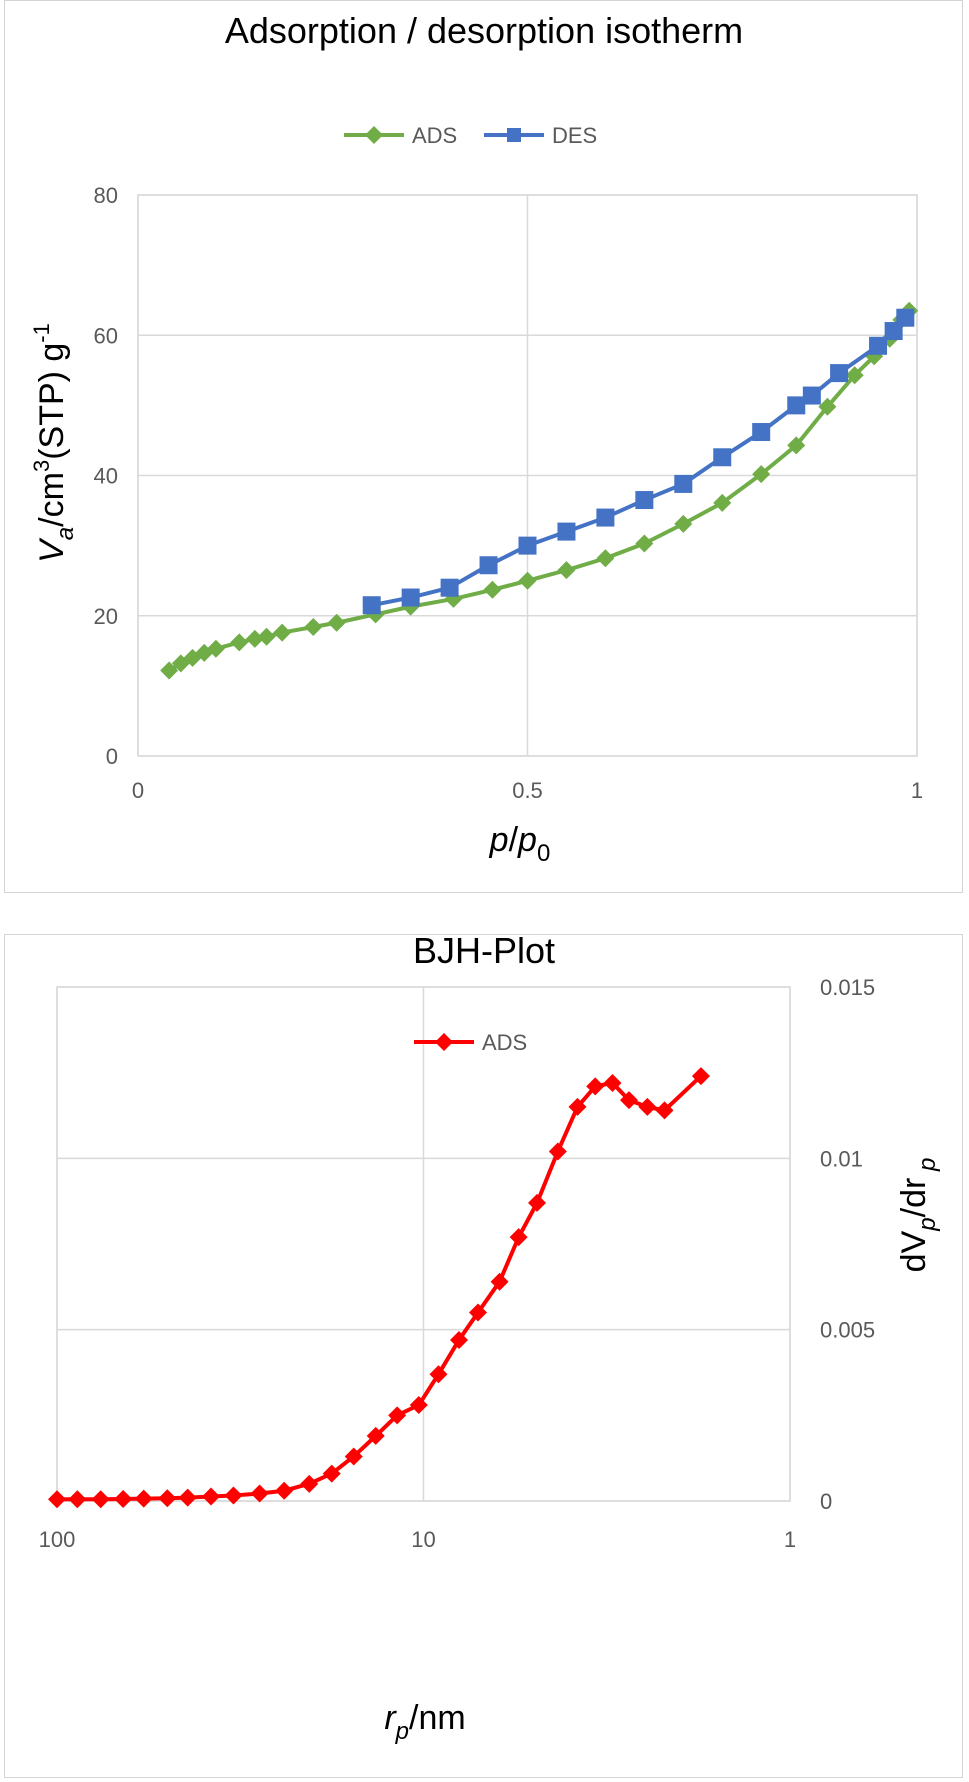  I want to click on axis-title-part: 0, so click(543, 853).